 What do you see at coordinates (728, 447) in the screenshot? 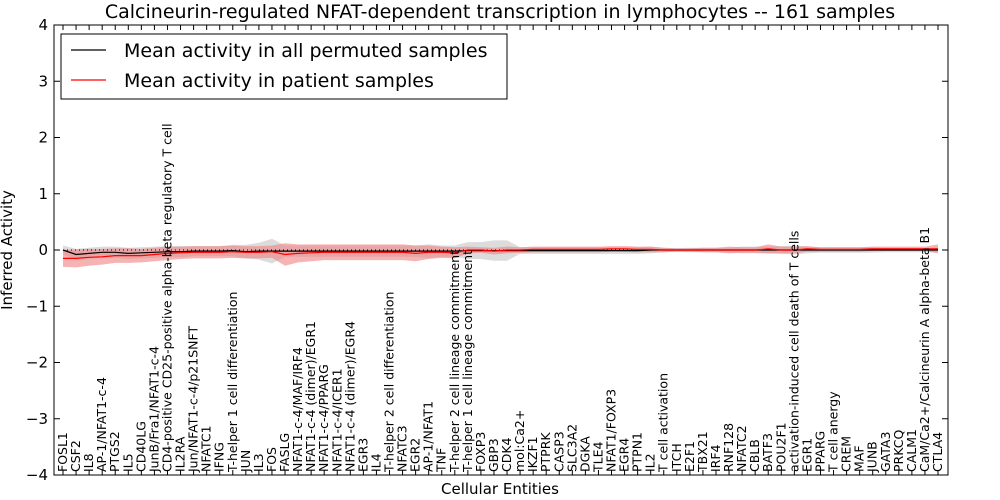
I see `x-category-label: RNF128` at bounding box center [728, 447].